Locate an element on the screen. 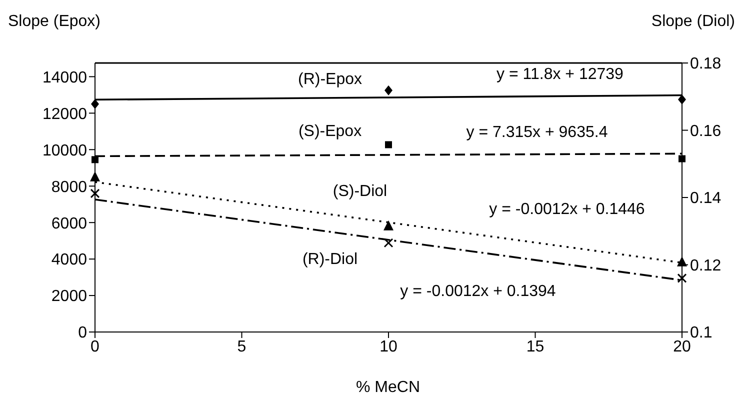 The width and height of the screenshot is (741, 403). y2-tick-label: 0.18 is located at coordinates (706, 64).